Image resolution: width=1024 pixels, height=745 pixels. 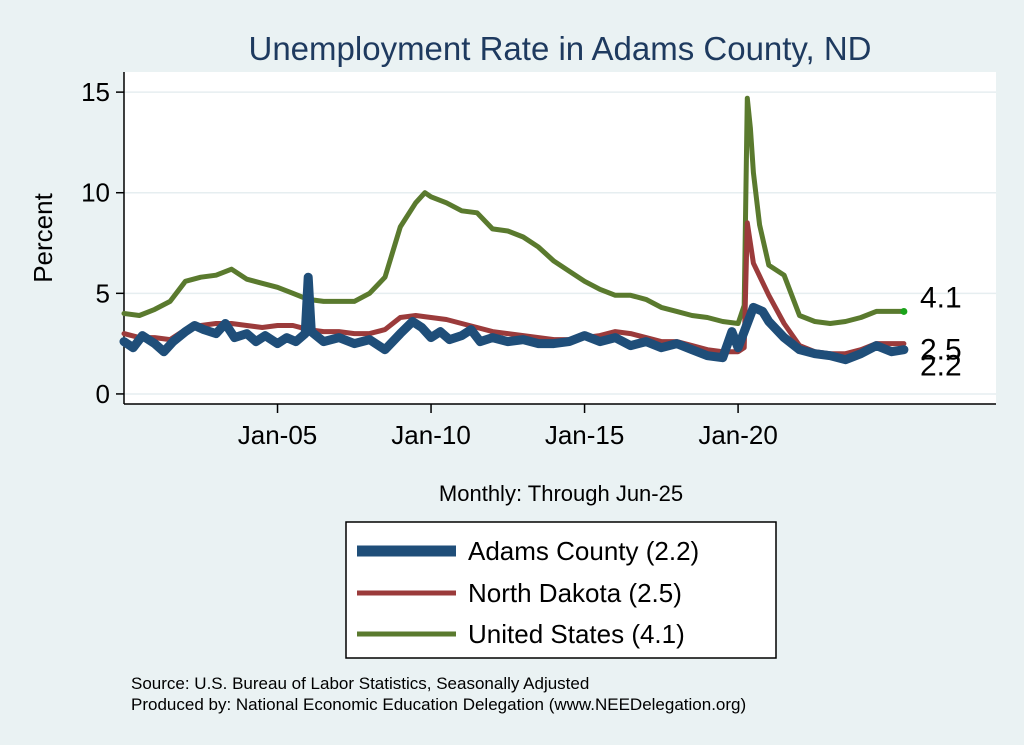 I want to click on x-ticks: Jan-05 Jan-10 Jan-15 Jan-20, so click(x=508, y=427).